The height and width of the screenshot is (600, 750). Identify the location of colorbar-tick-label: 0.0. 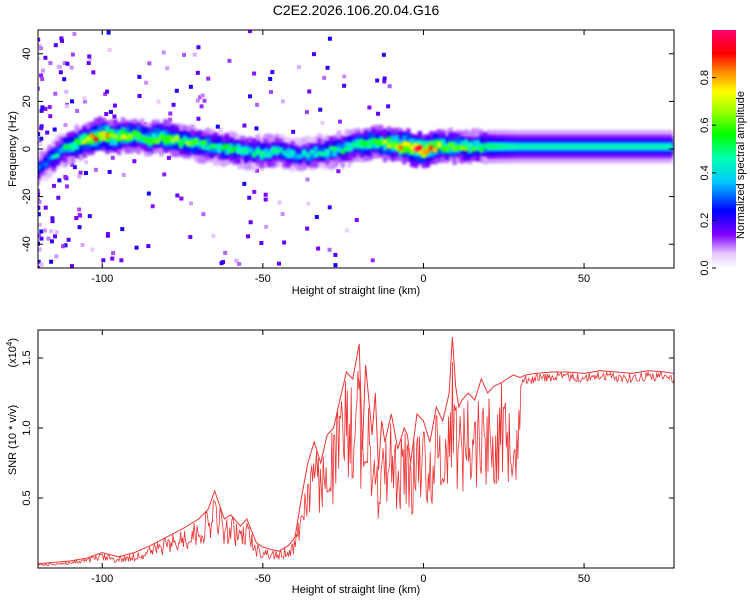
(705, 267).